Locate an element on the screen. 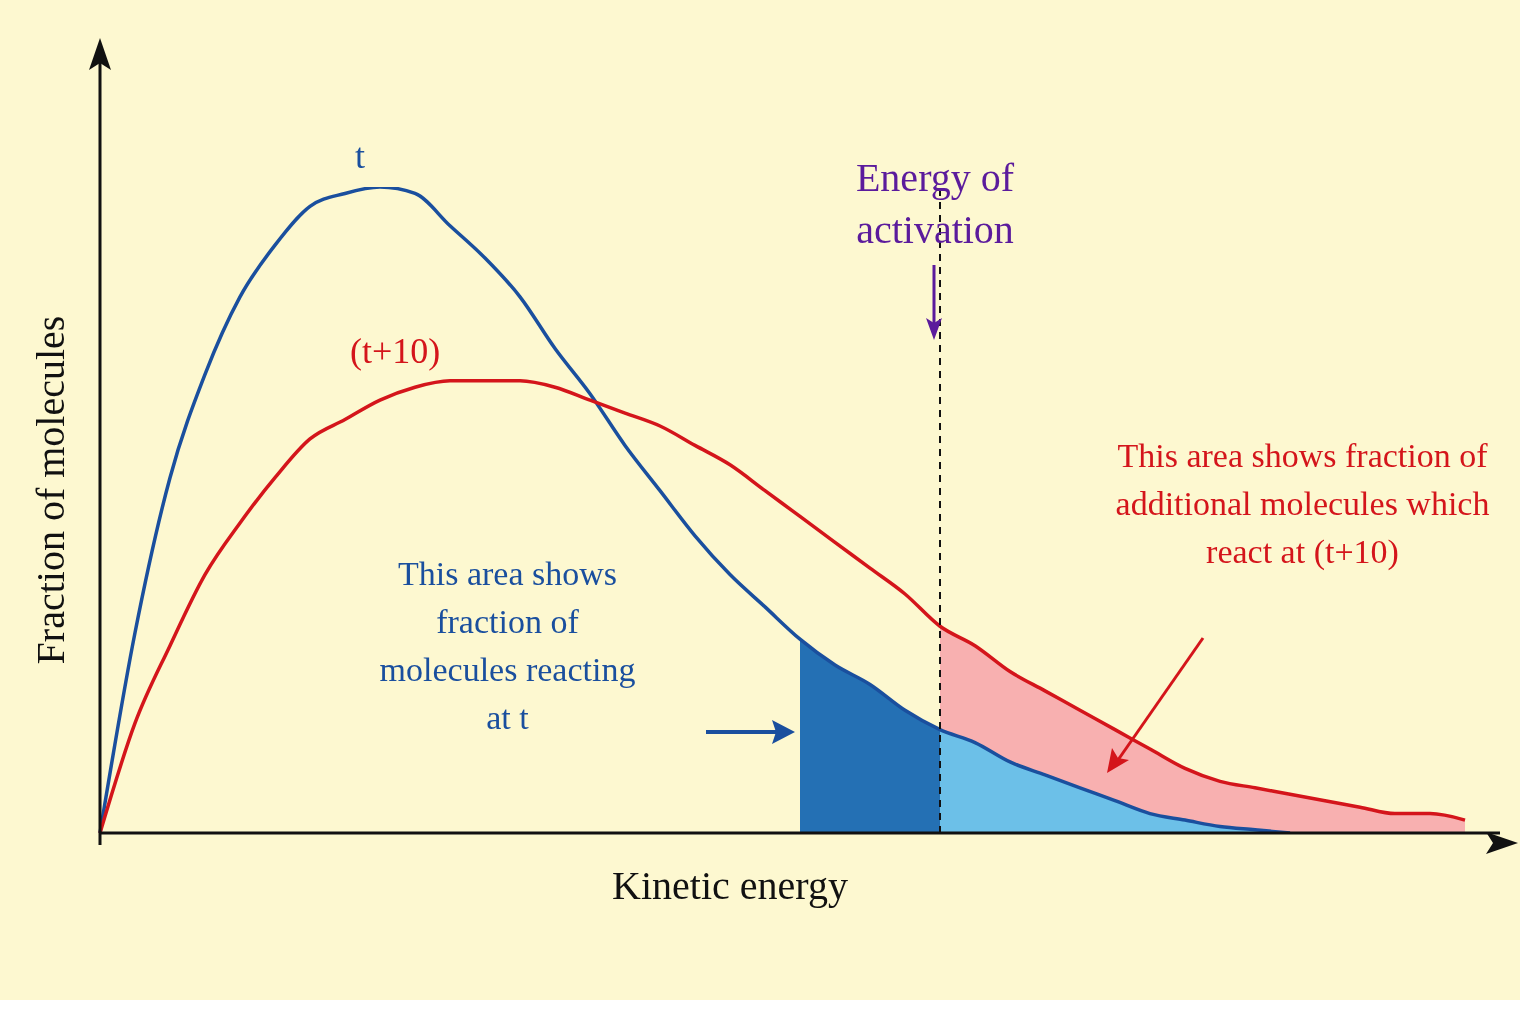  annotation: Energy of activation is located at coordinates (935, 204).